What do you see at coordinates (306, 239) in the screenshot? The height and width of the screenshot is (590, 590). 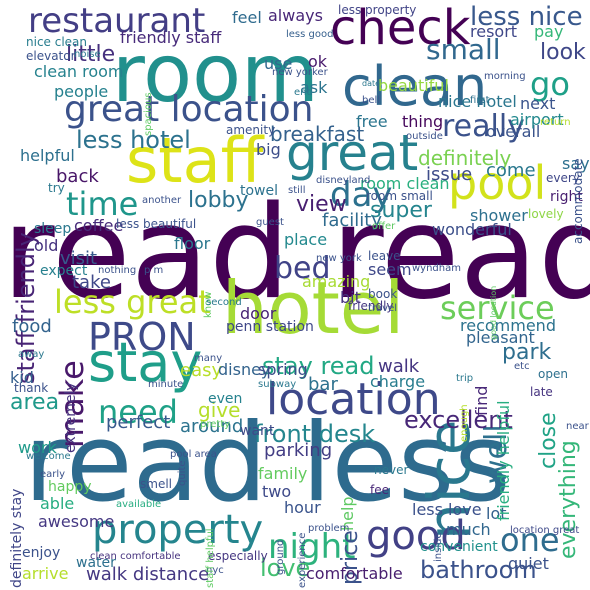 I see `word-place: place` at bounding box center [306, 239].